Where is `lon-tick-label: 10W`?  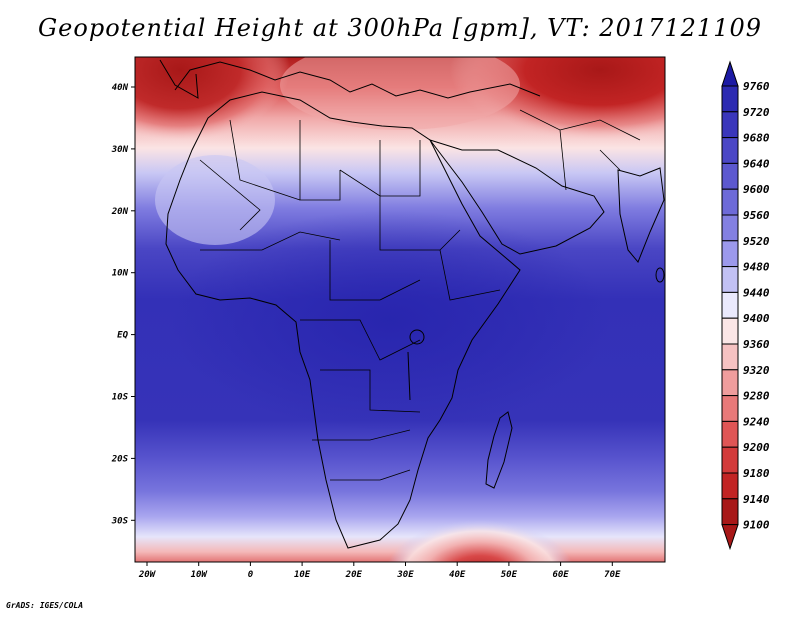 lon-tick-label: 10W is located at coordinates (200, 575).